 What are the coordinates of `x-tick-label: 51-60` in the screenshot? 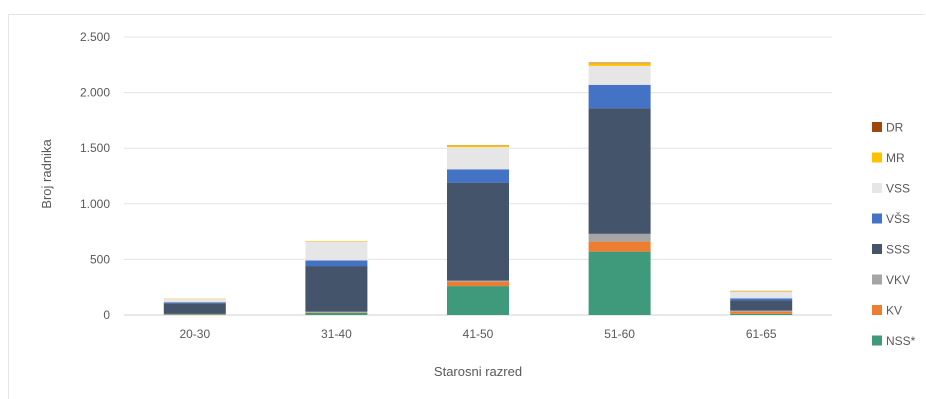 It's located at (619, 334).